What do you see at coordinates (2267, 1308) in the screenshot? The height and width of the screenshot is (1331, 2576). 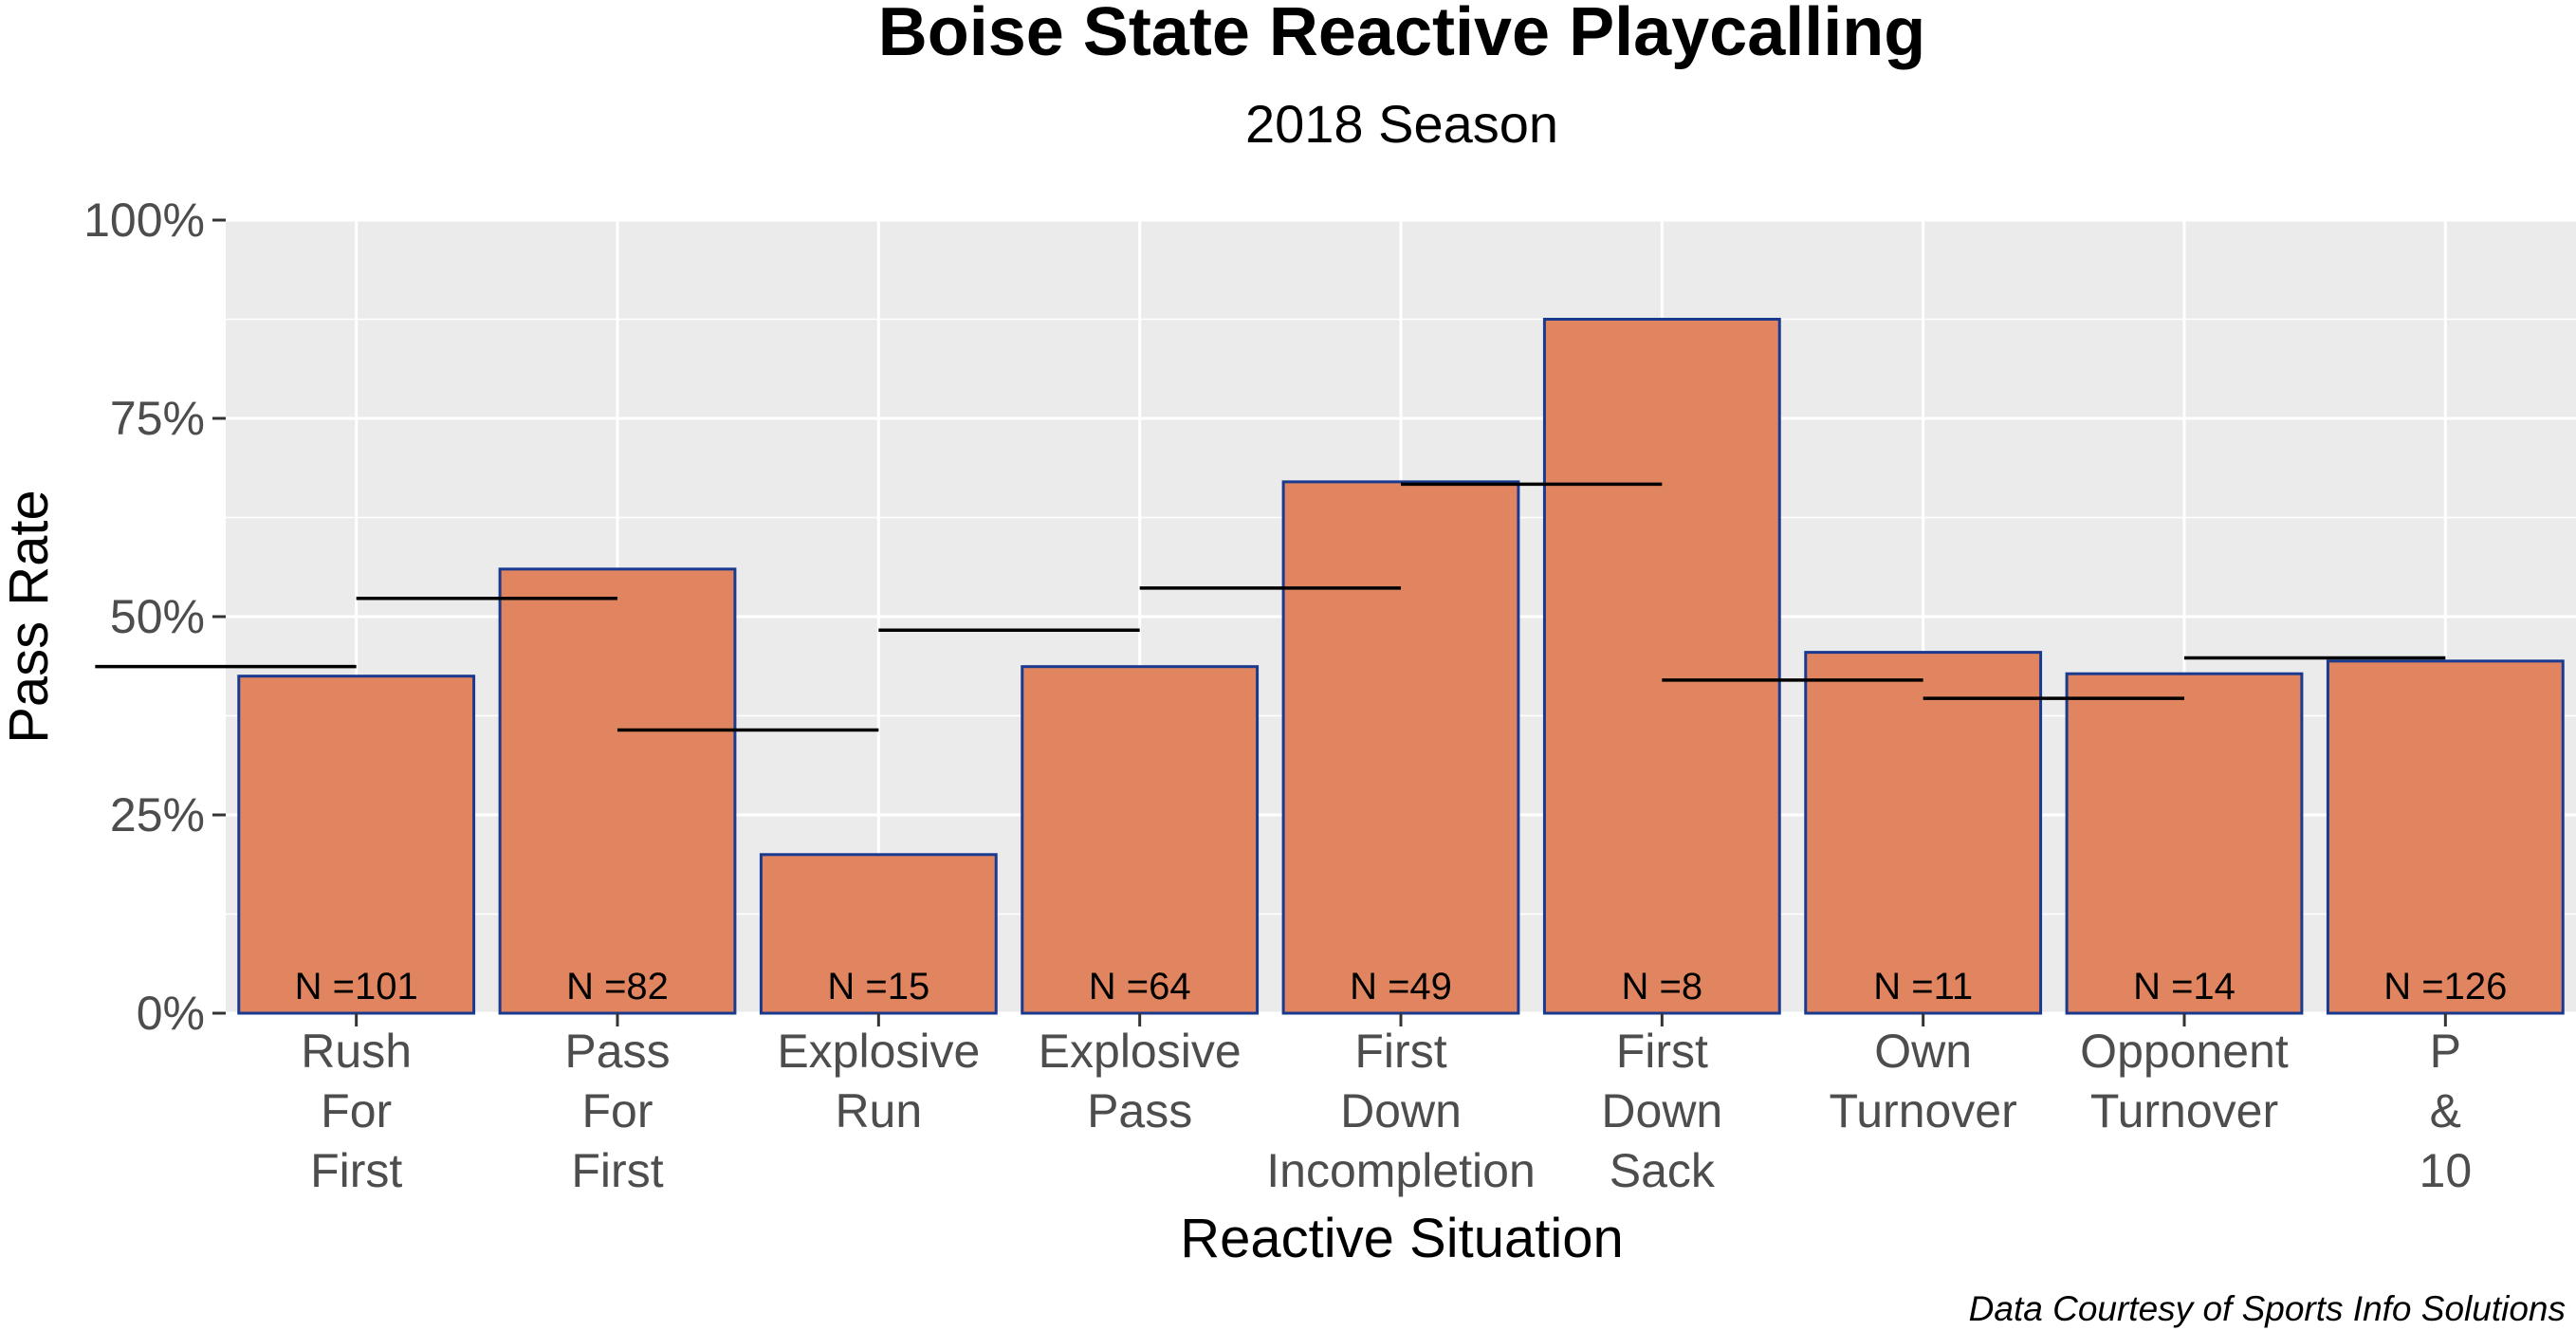 I see `chart-caption: Data Courtesy of Sports Info Solutions` at bounding box center [2267, 1308].